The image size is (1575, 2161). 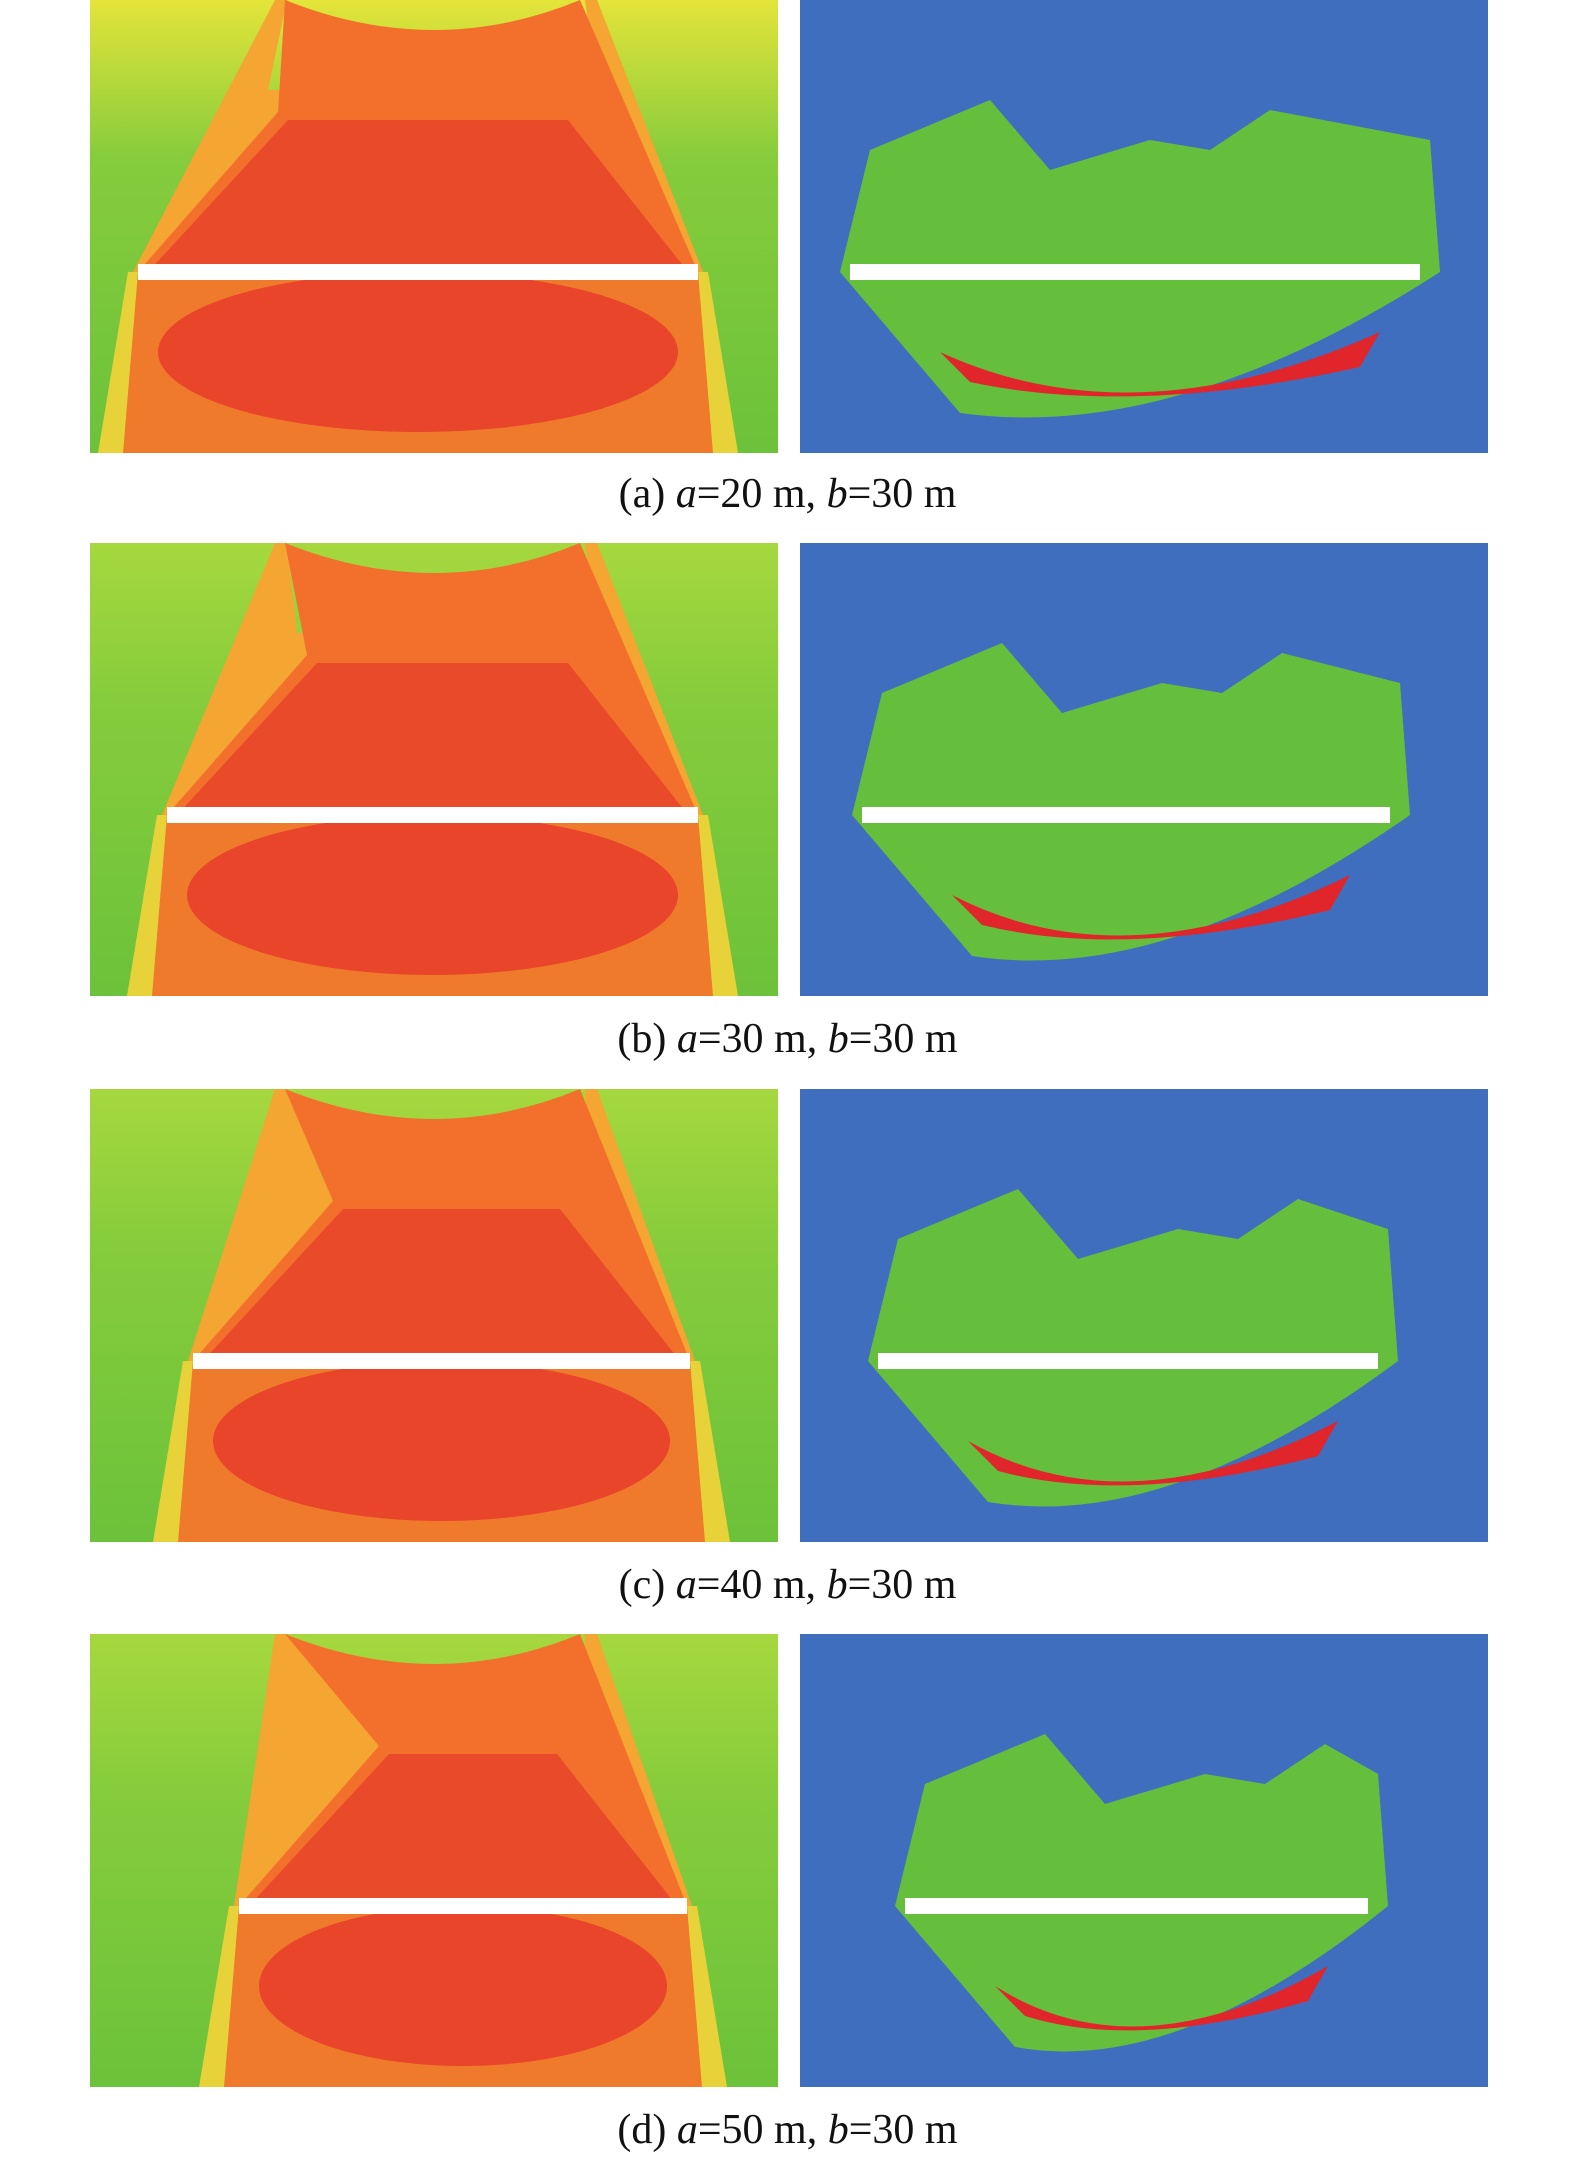 I want to click on caption: (d) a=50 m, b=30 m, so click(x=787, y=2130).